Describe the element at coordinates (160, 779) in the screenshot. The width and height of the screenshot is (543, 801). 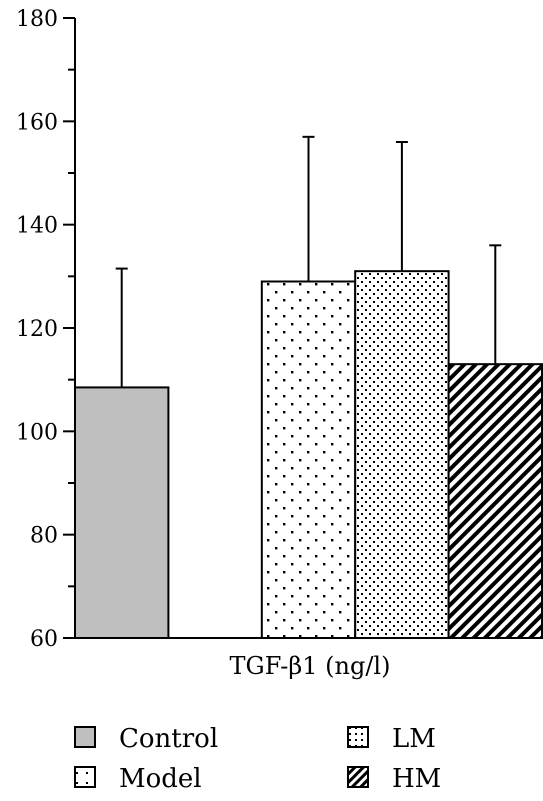
I see `legend-label-model: Model` at that location.